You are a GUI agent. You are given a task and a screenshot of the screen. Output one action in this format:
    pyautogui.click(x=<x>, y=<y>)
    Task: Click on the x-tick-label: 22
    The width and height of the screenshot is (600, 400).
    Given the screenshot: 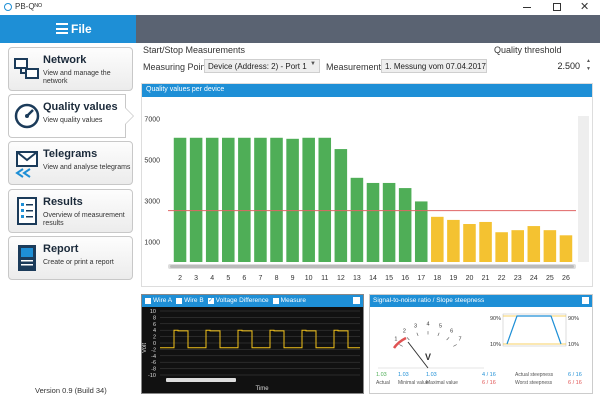 What is the action you would take?
    pyautogui.click(x=502, y=278)
    